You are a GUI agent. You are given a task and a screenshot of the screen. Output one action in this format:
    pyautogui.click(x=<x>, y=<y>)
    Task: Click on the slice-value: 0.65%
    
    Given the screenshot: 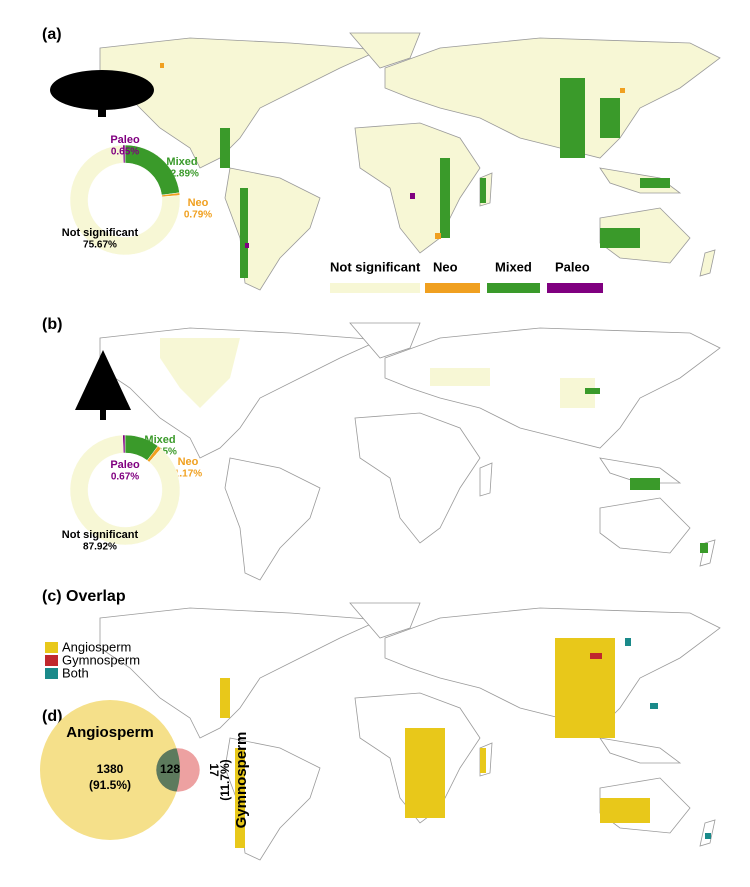 What is the action you would take?
    pyautogui.click(x=125, y=152)
    